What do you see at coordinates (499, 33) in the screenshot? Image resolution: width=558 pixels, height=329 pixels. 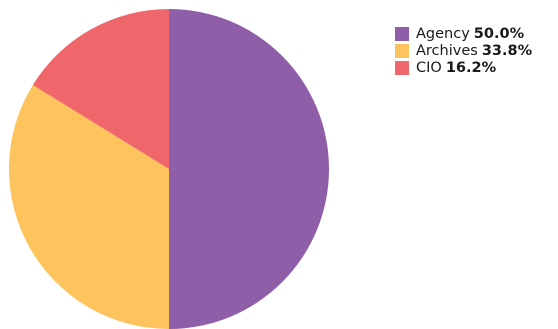 I see `legend-percentage: 50.0%` at bounding box center [499, 33].